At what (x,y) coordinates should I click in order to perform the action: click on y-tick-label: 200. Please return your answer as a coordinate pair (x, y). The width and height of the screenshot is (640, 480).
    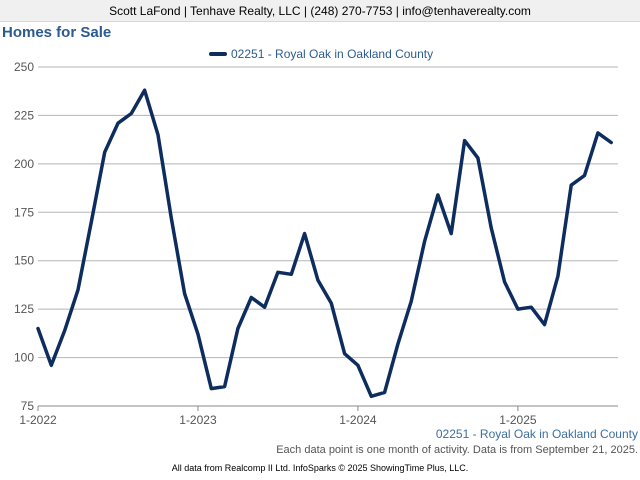
    Looking at the image, I should click on (24, 164).